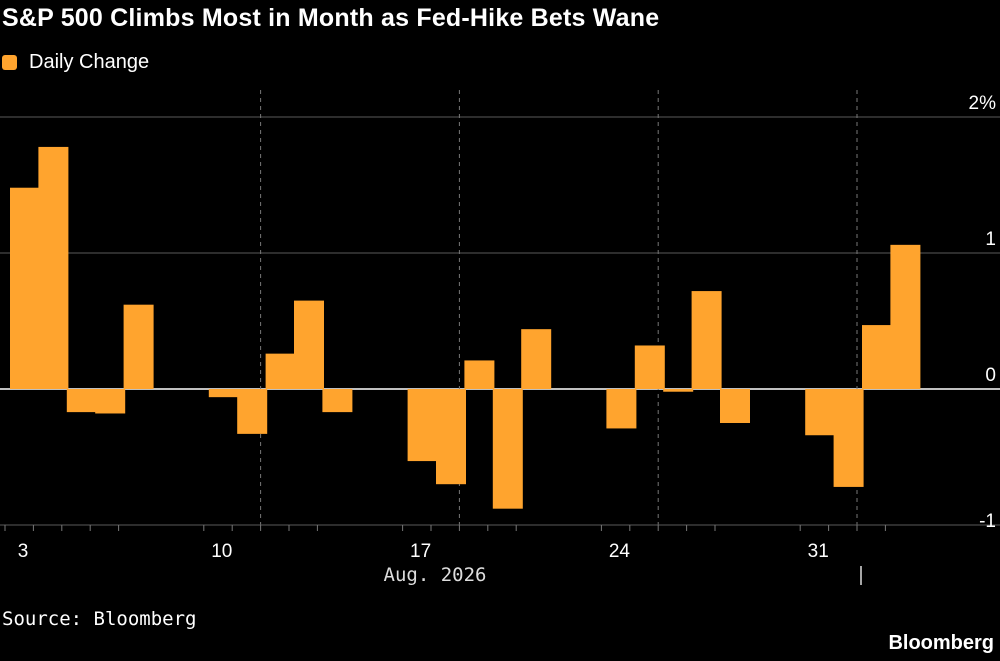 The width and height of the screenshot is (1000, 661). I want to click on y-tick-label: 1, so click(990, 239).